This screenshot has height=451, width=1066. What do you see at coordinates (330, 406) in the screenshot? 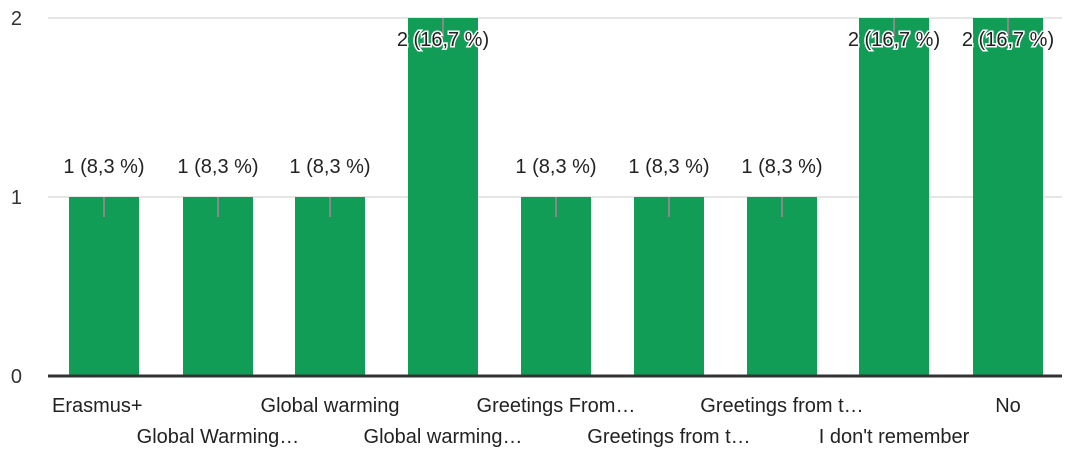
I see `x-category-label: Global warming` at bounding box center [330, 406].